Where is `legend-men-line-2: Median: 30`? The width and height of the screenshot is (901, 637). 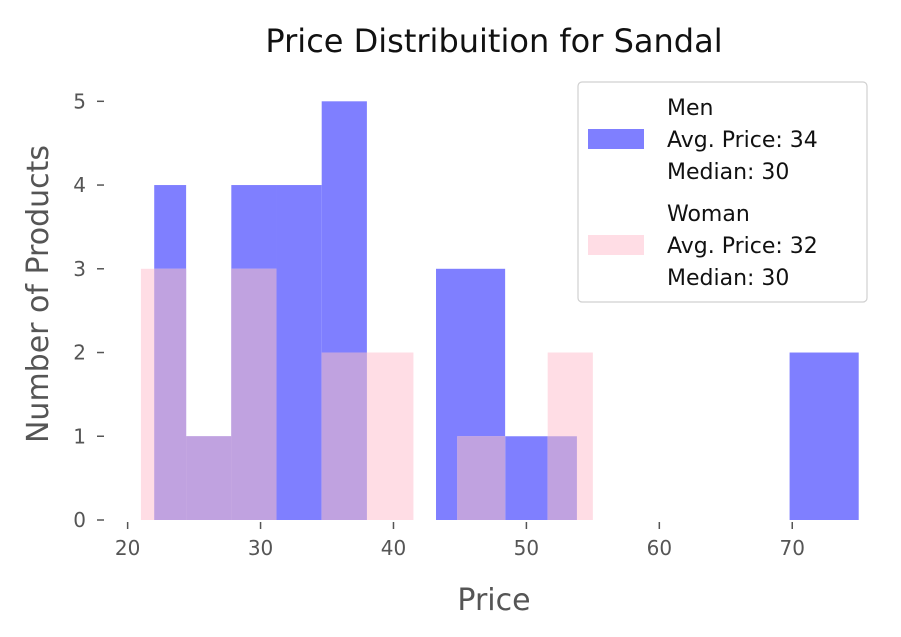
legend-men-line-2: Median: 30 is located at coordinates (728, 172).